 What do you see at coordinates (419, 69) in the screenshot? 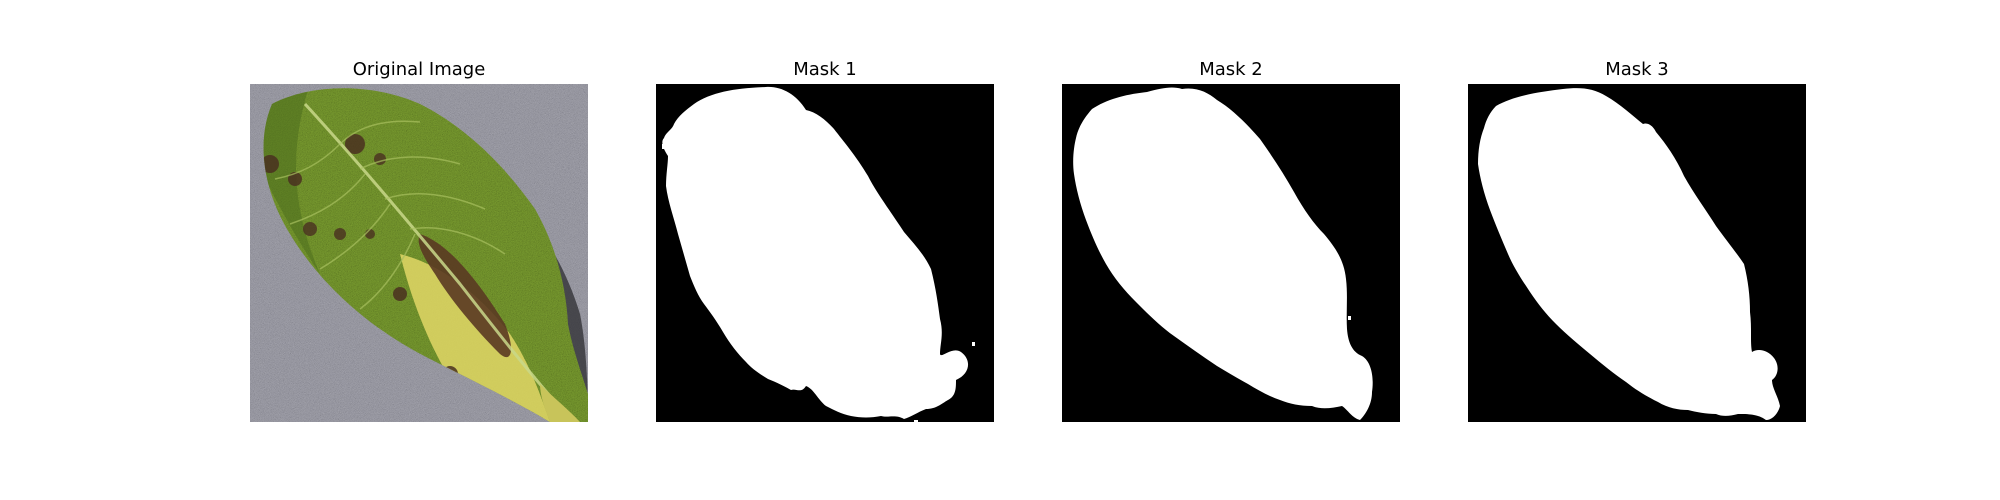
I see `panel-title: Original Image` at bounding box center [419, 69].